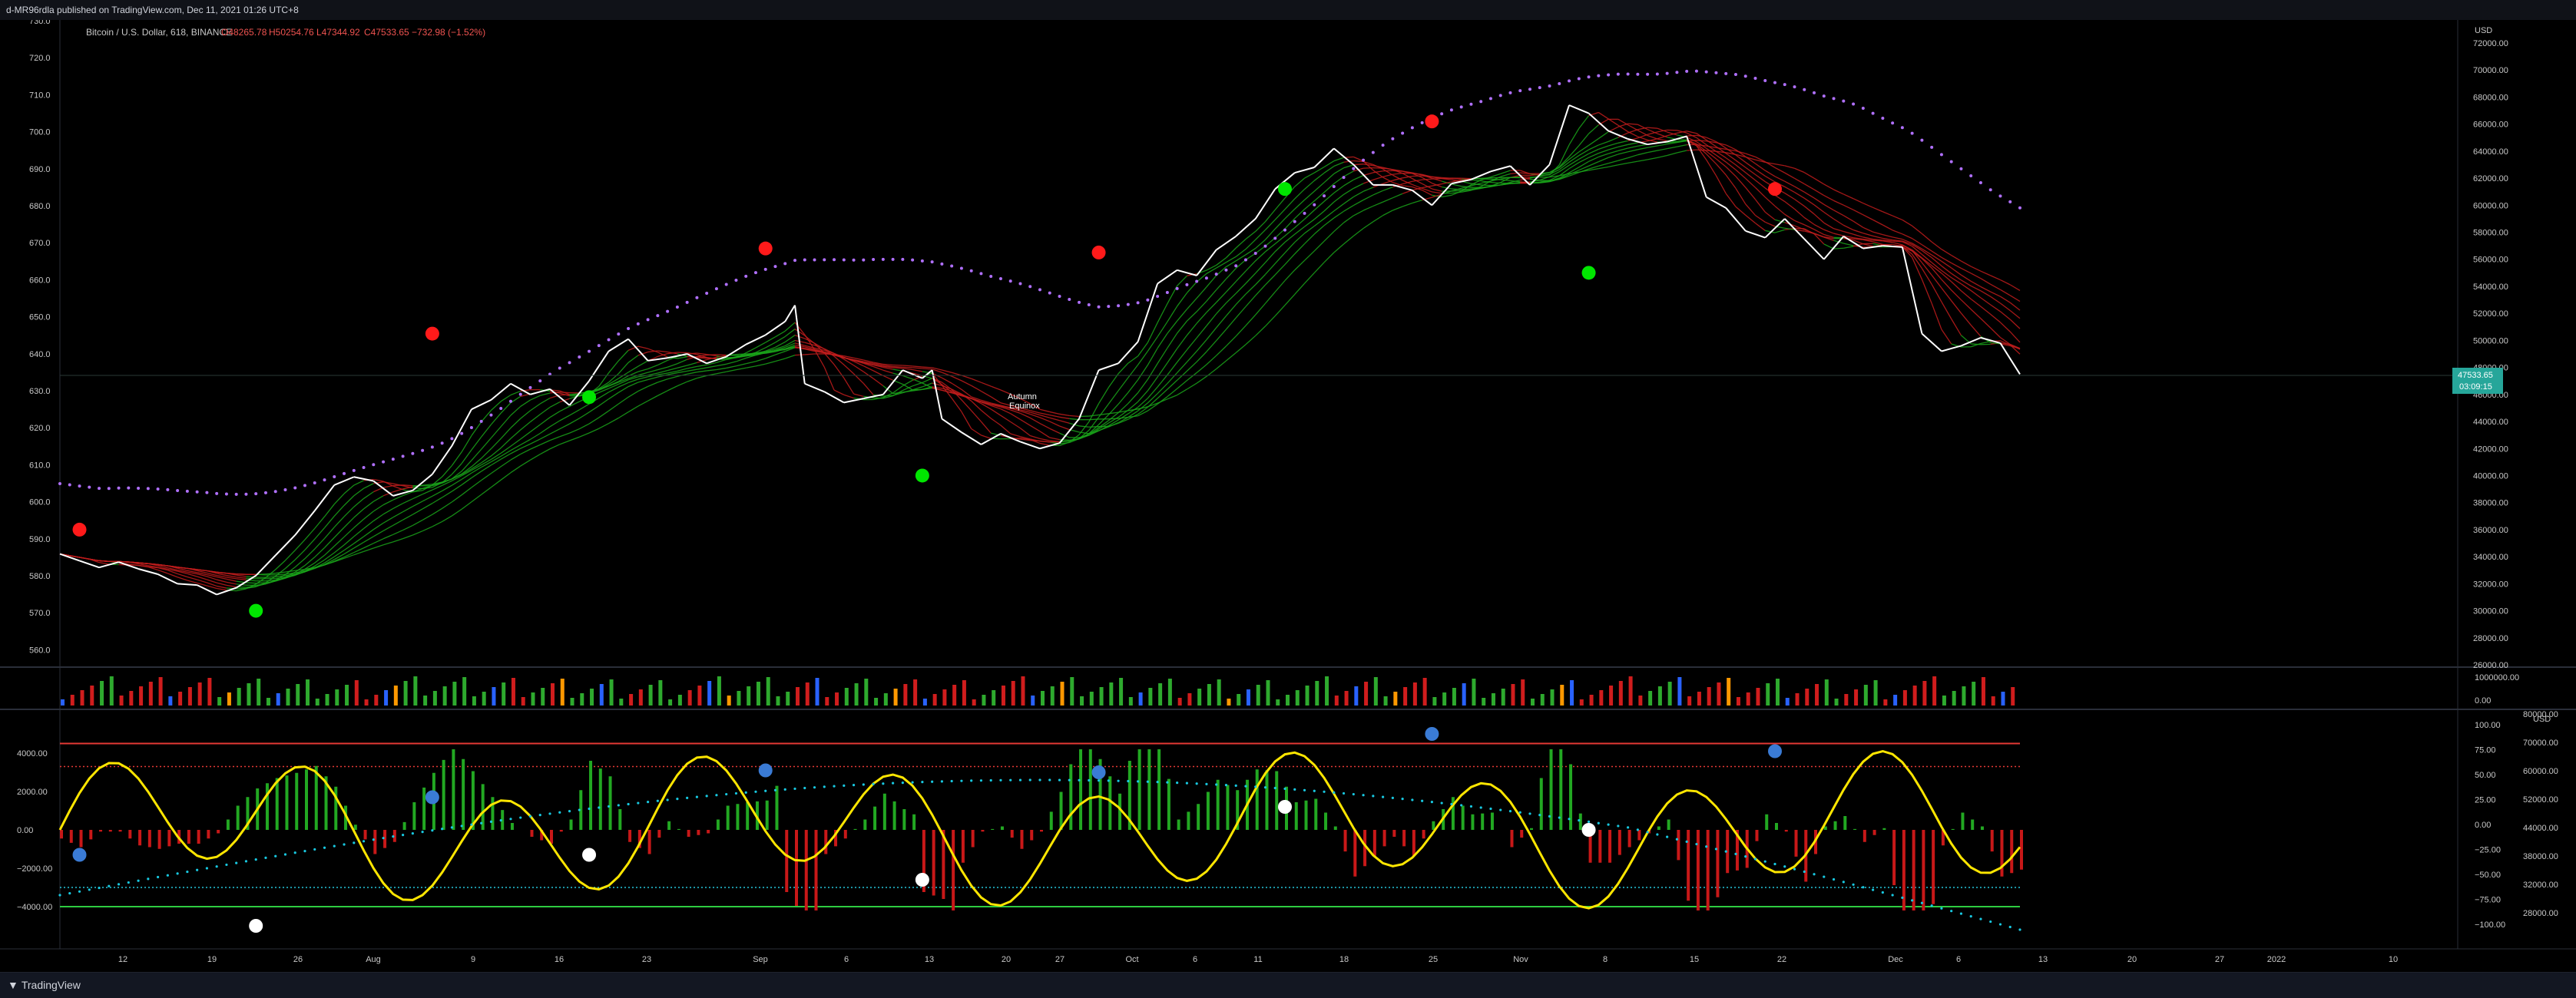  Describe the element at coordinates (760, 959) in the screenshot. I see `time-axis-tick: Sep` at that location.